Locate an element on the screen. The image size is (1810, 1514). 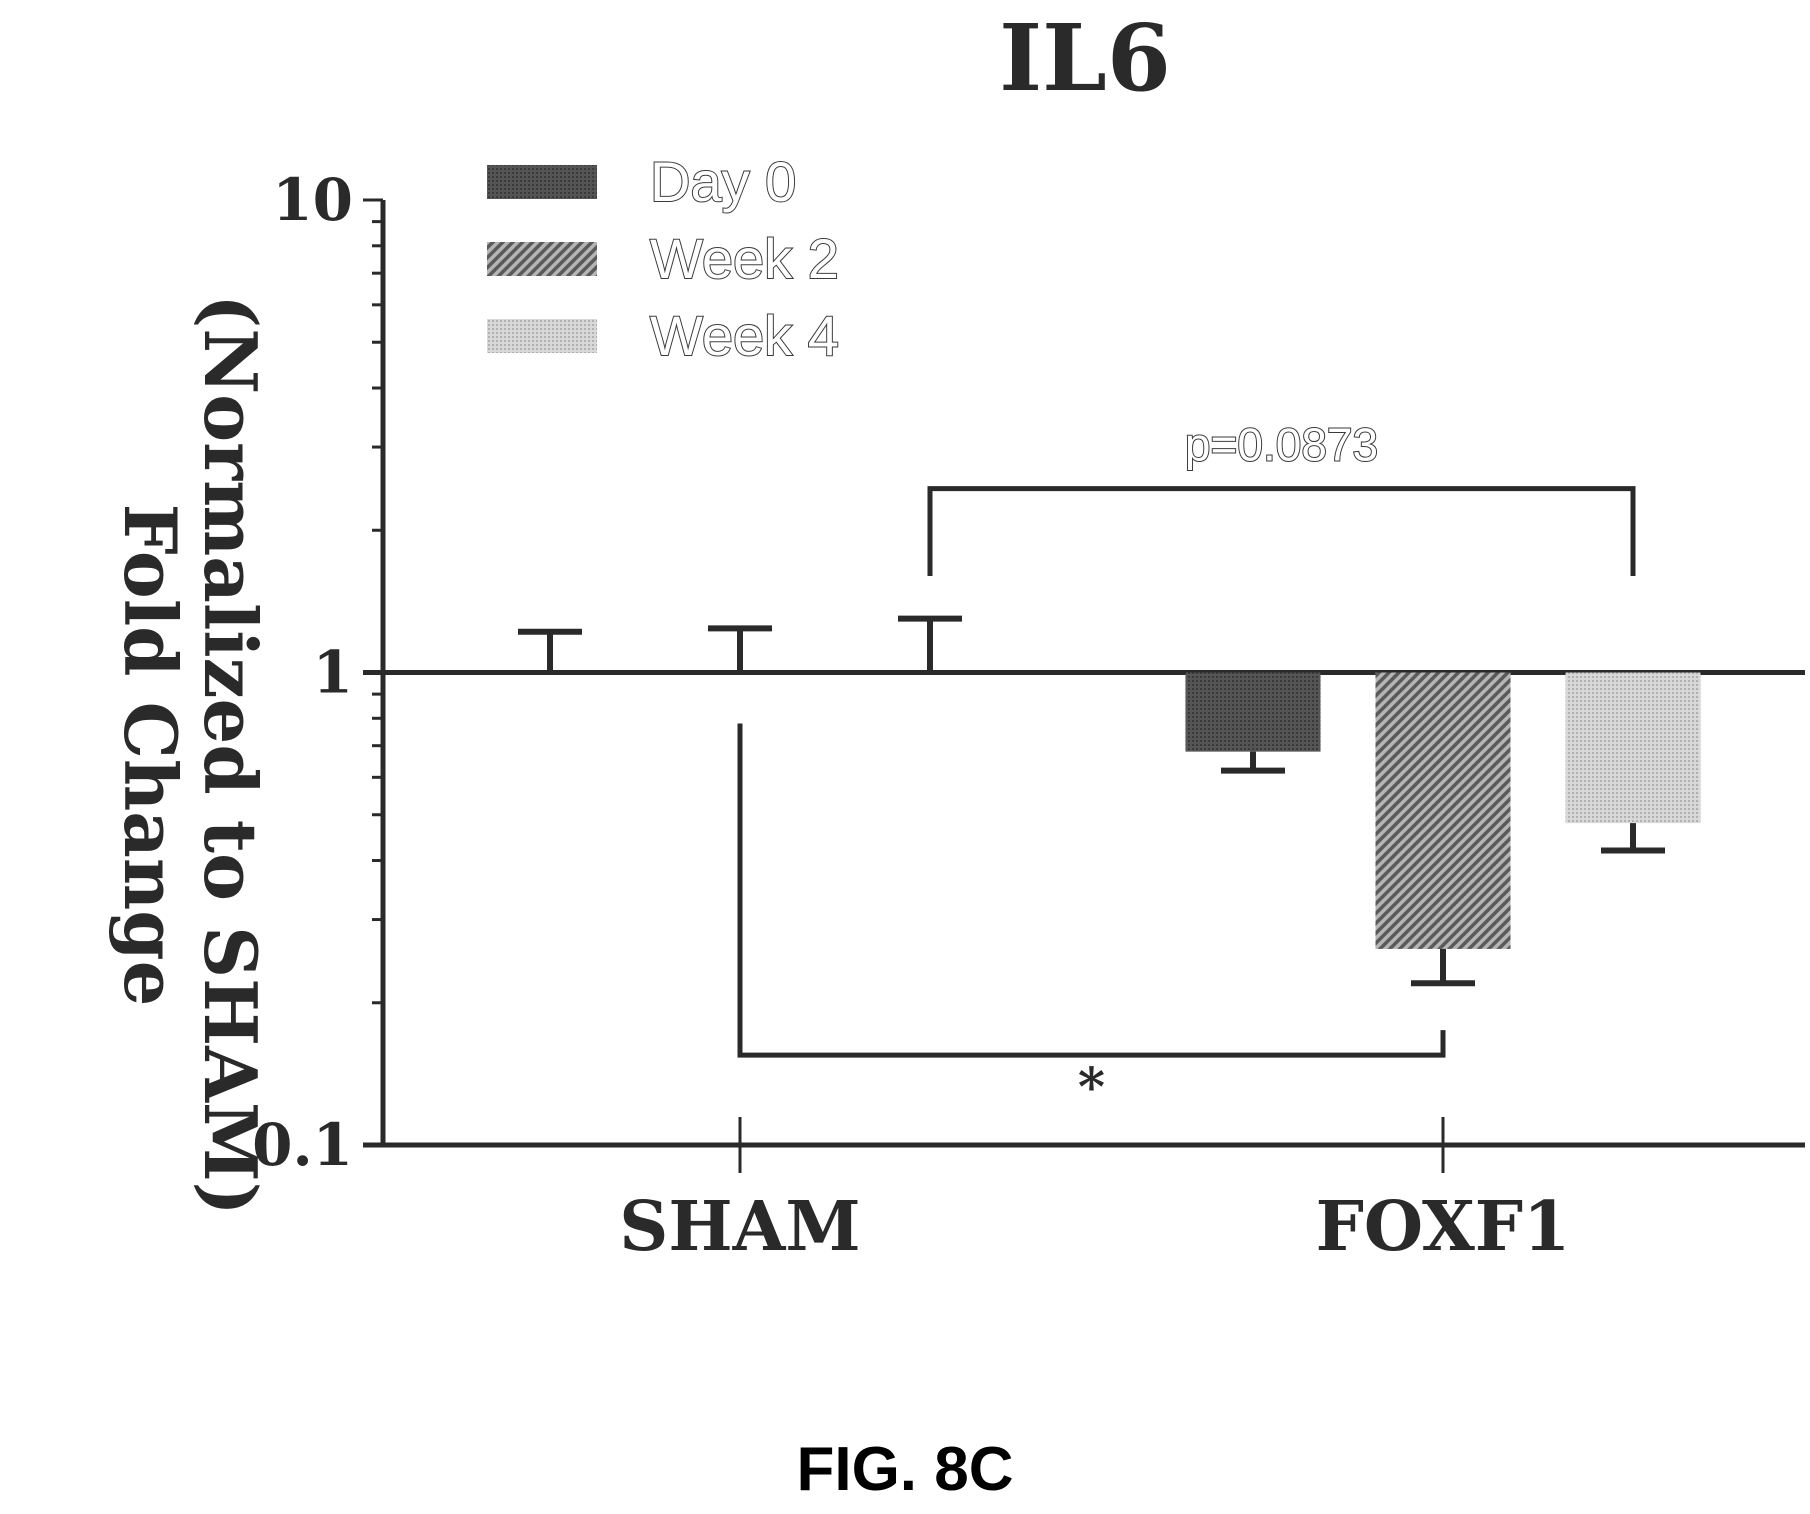
x-category-label: FOXF1 is located at coordinates (1443, 1227).